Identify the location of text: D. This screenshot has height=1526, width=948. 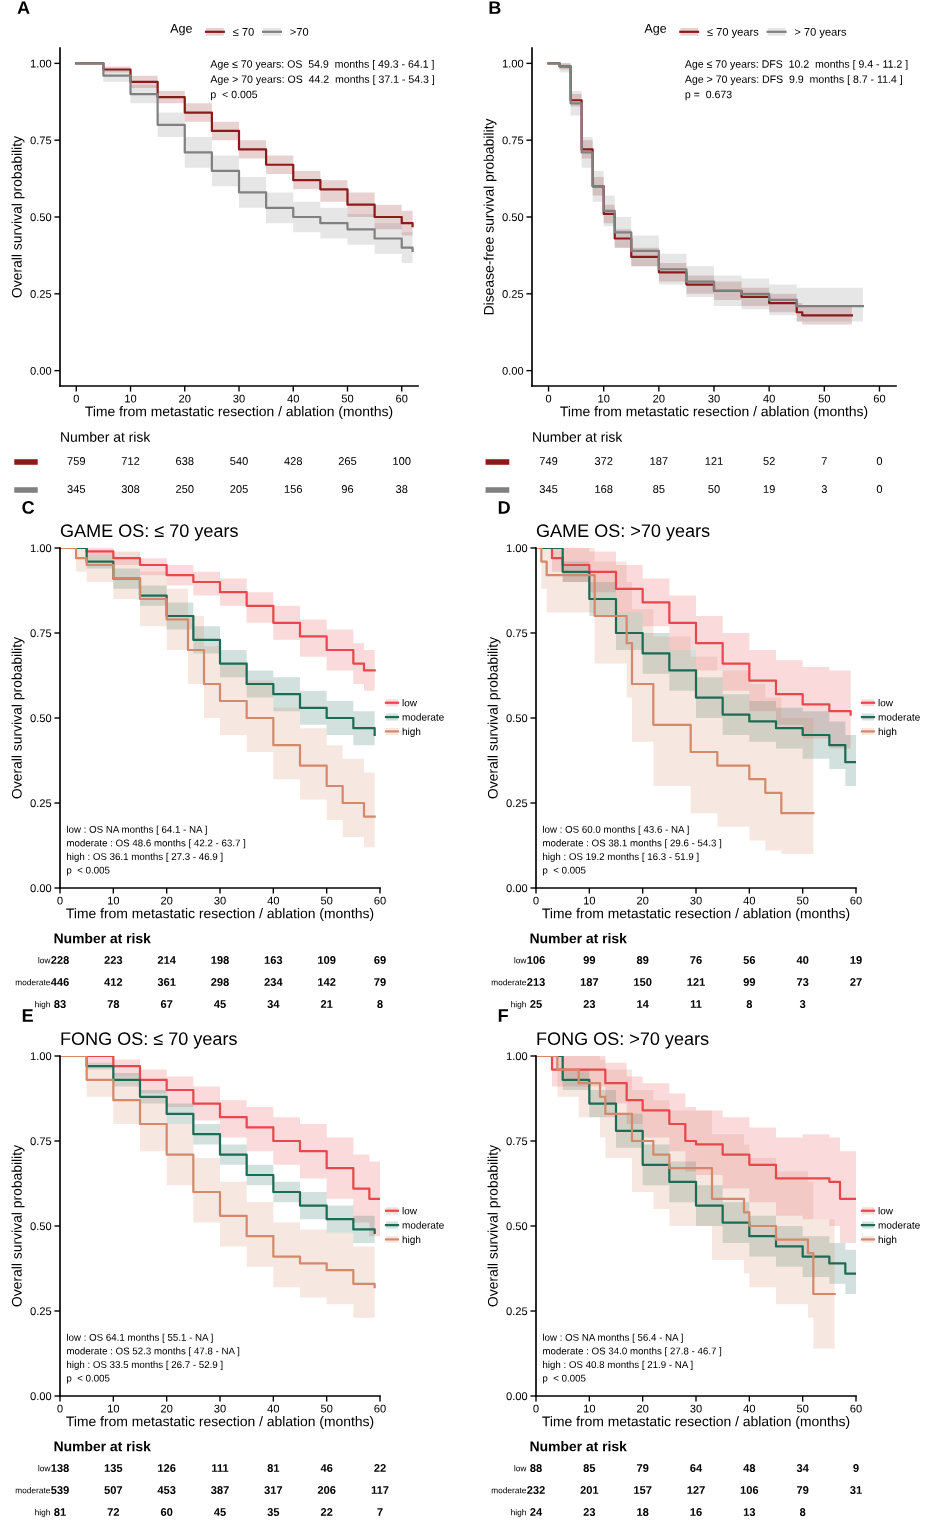
(504, 507).